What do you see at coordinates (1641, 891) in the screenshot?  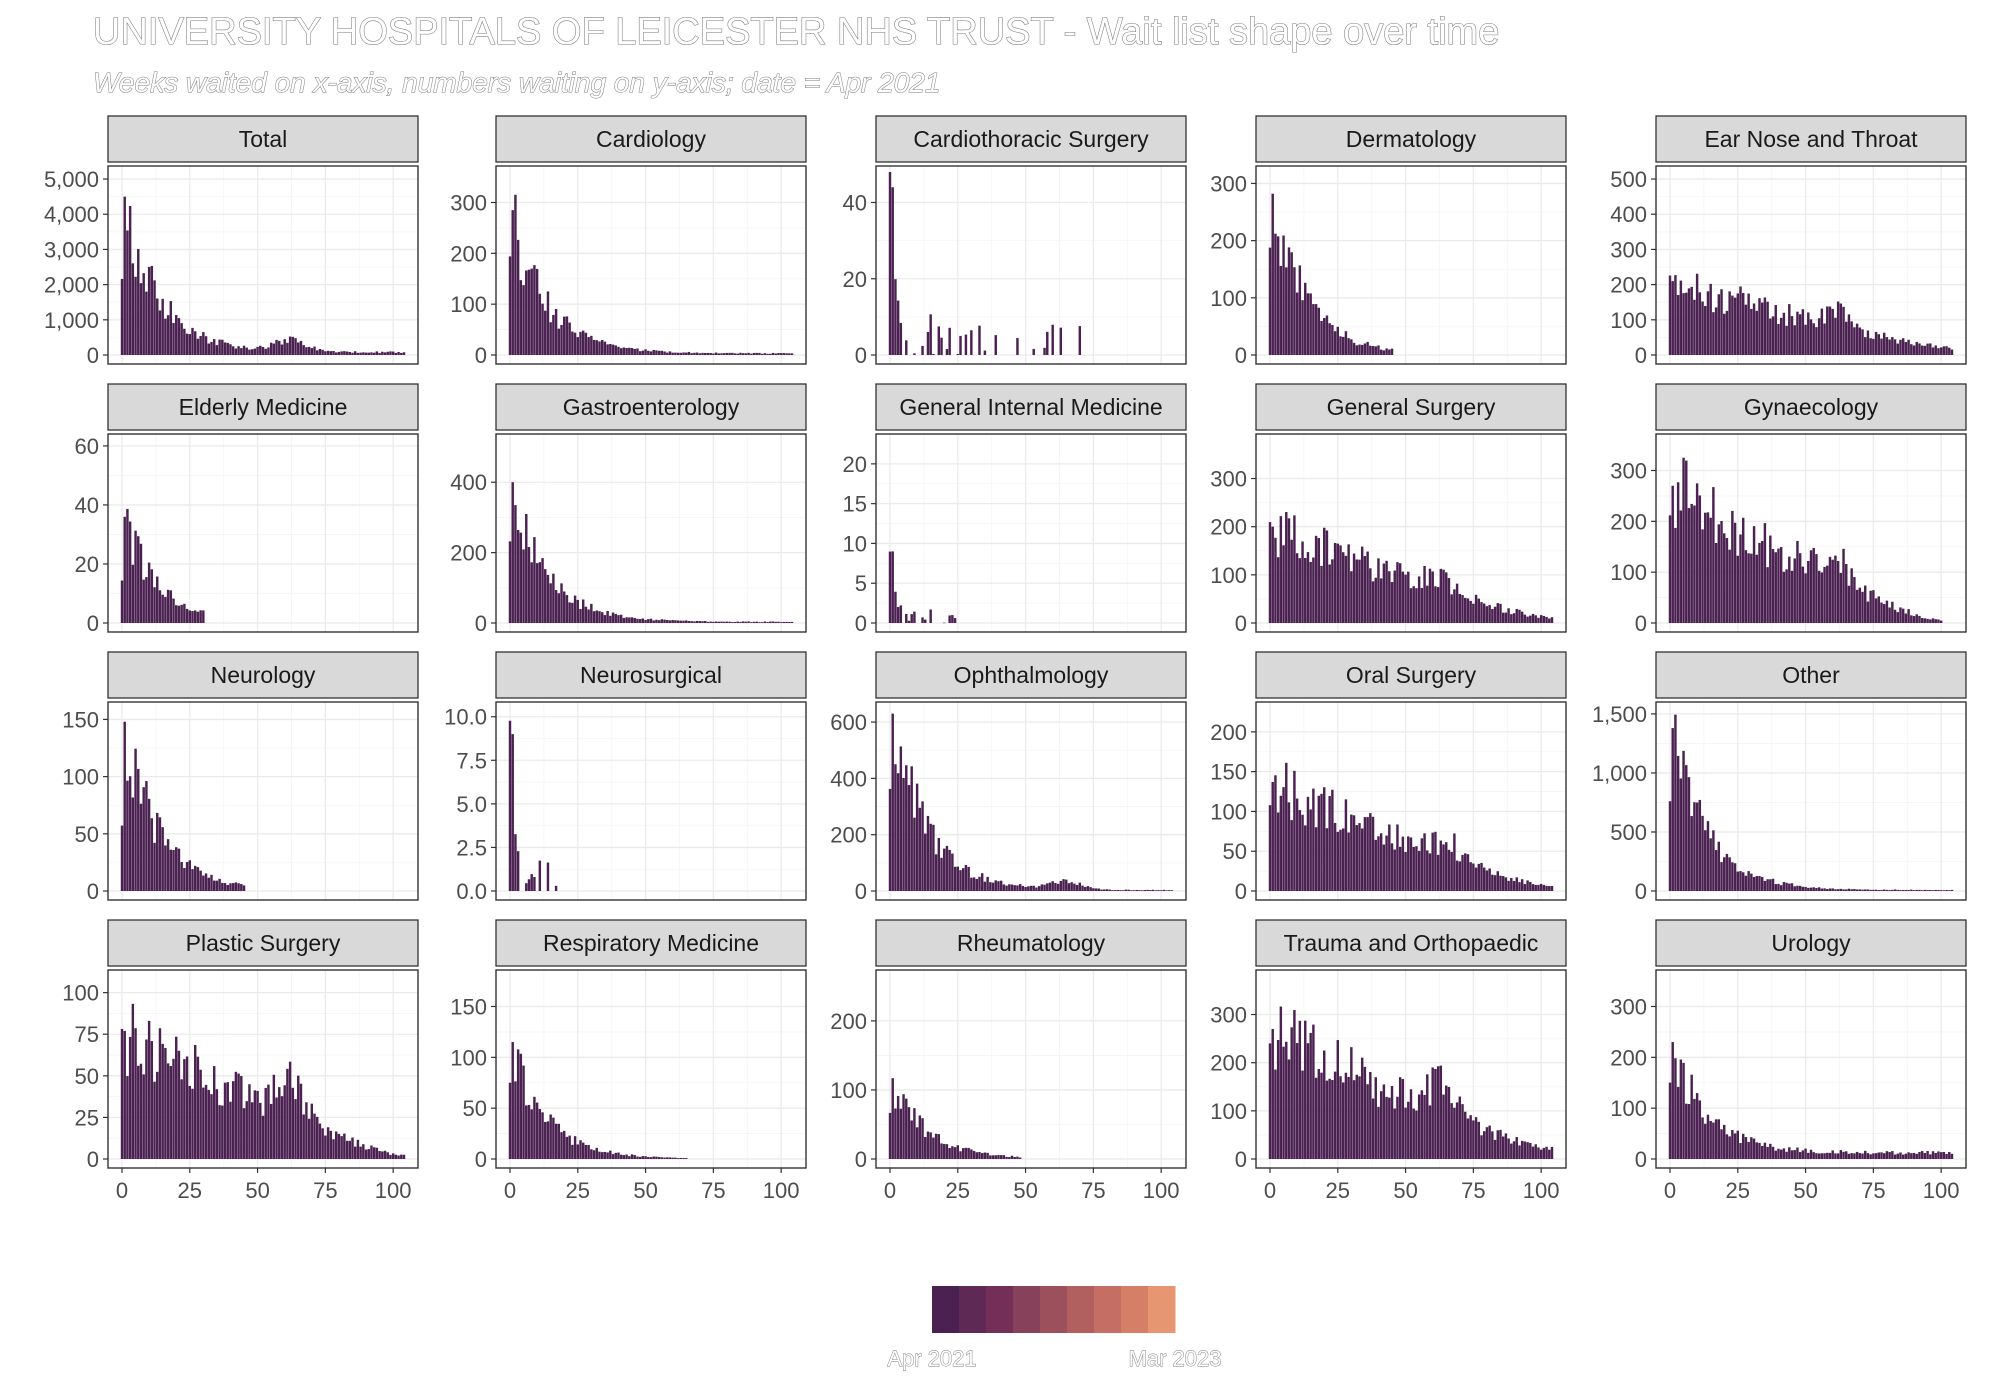 I see `y-tick-label-other: 0` at bounding box center [1641, 891].